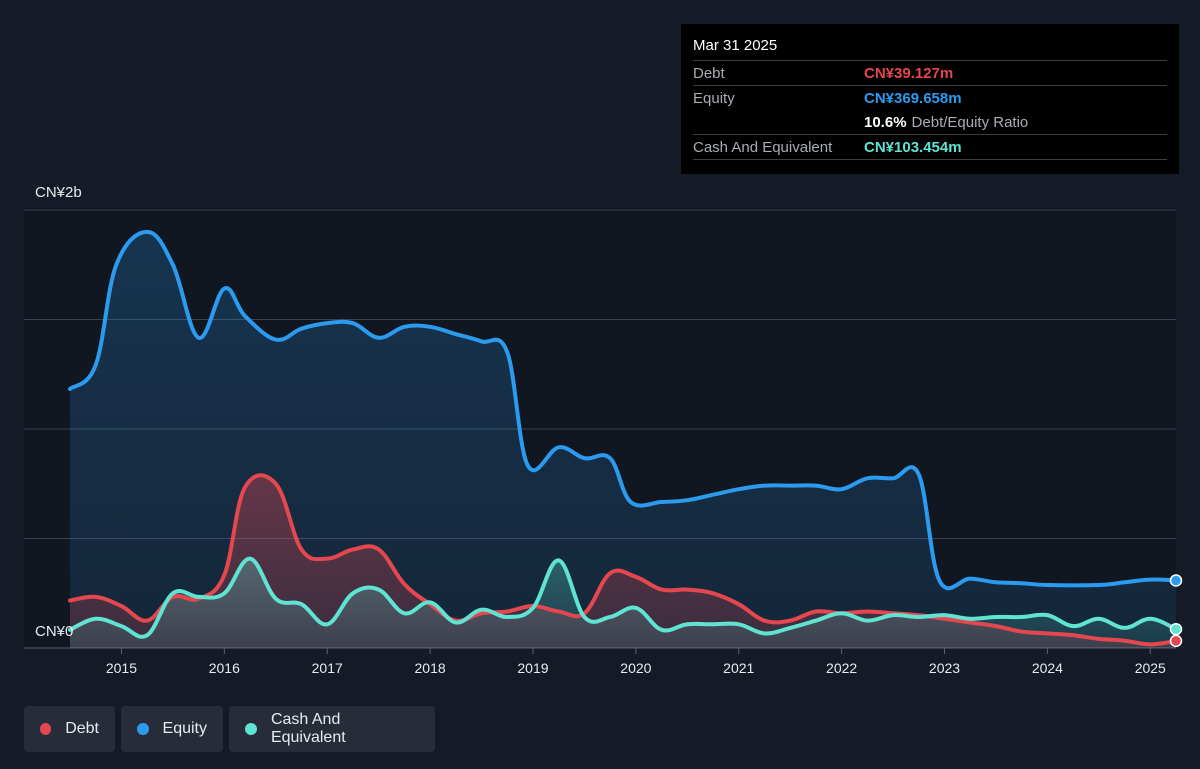 This screenshot has width=1200, height=769. What do you see at coordinates (143, 729) in the screenshot?
I see `equity-dot-icon` at bounding box center [143, 729].